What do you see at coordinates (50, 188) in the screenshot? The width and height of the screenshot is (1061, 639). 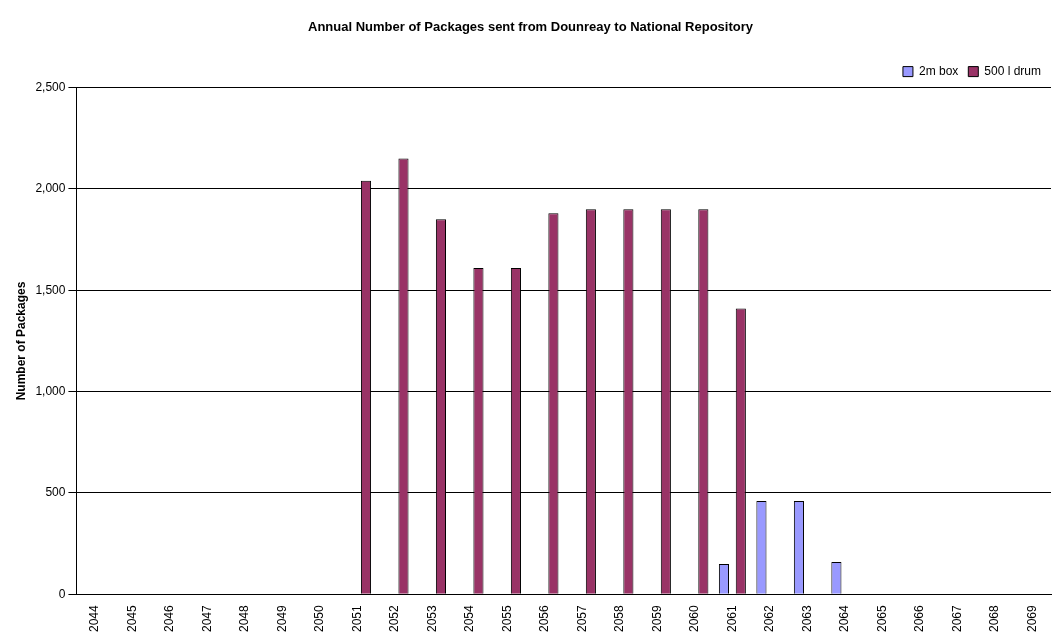 I see `y-tick-label: 2,000` at bounding box center [50, 188].